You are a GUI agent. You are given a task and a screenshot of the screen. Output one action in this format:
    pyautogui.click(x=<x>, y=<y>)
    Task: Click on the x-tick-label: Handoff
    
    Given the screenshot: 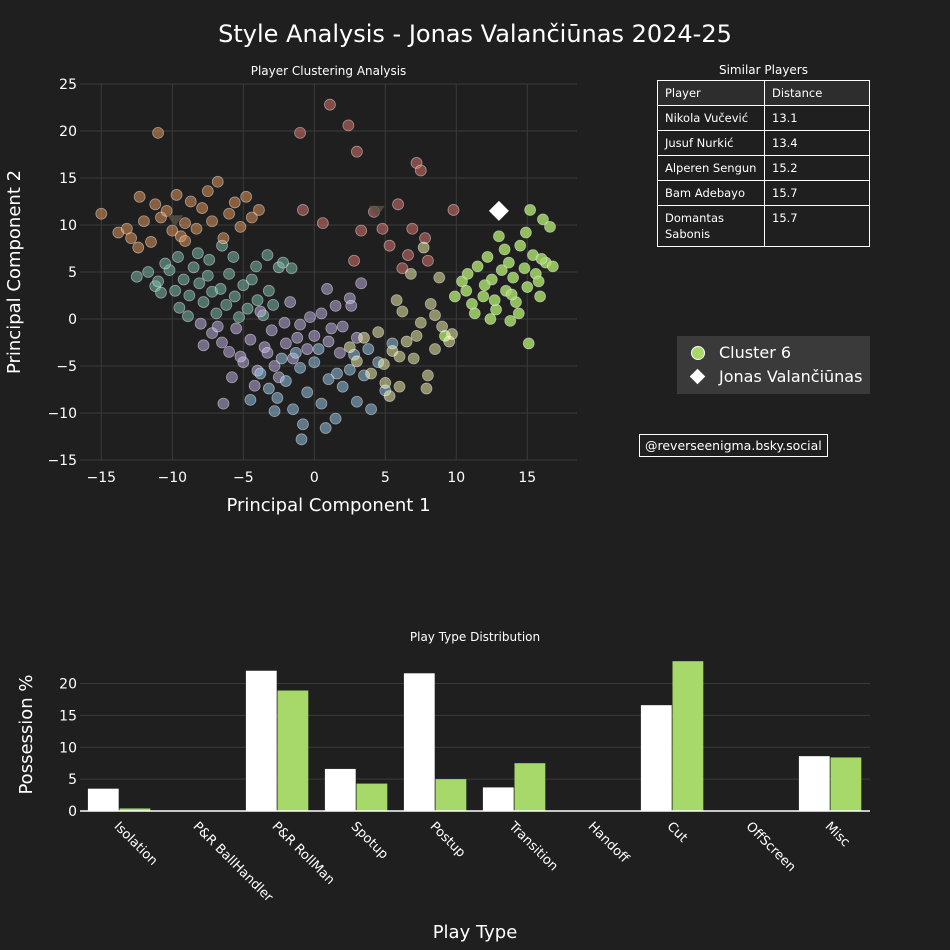 What is the action you would take?
    pyautogui.click(x=609, y=843)
    